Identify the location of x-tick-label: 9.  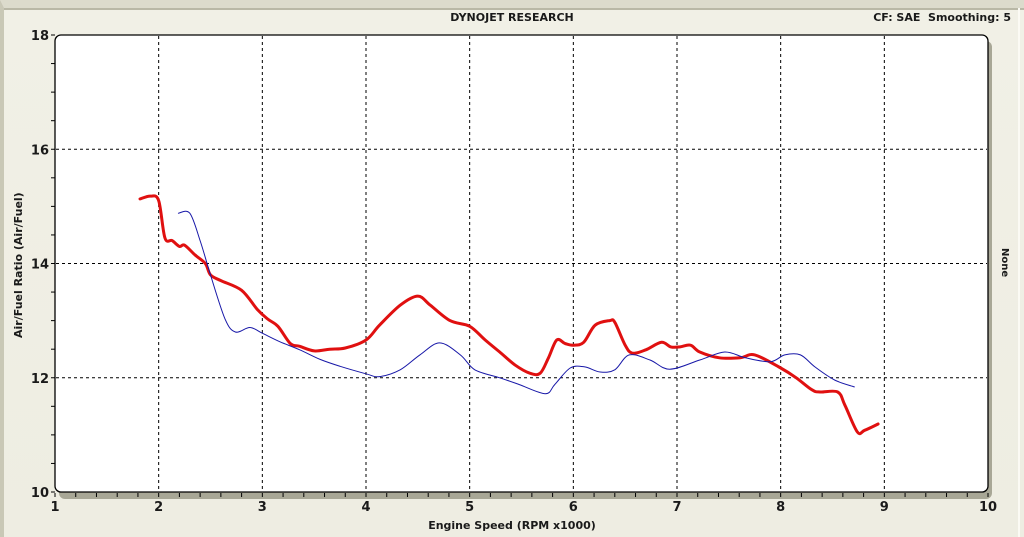
(884, 507).